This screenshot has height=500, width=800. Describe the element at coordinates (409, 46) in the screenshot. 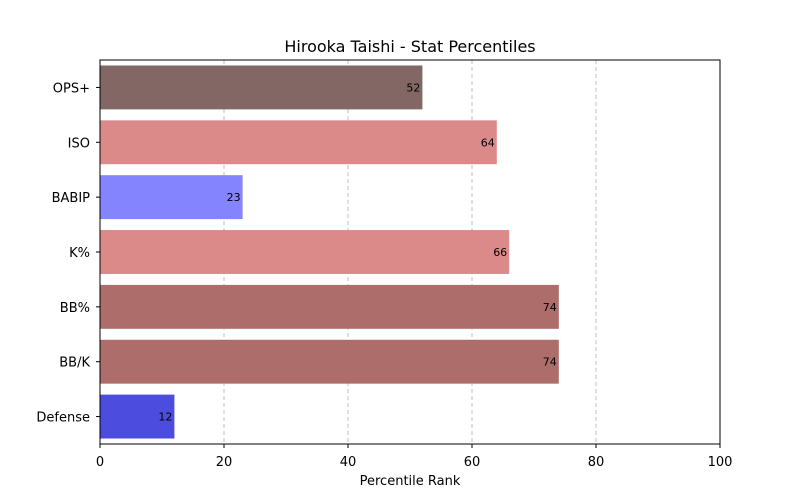

I see `chart-title: Hirooka Taishi - Stat Percentiles` at that location.